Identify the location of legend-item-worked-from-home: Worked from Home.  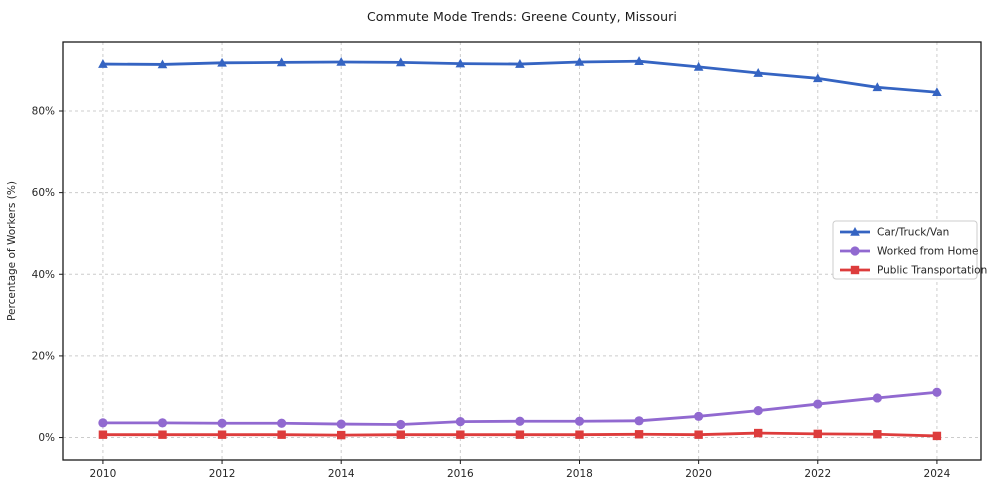
(909, 252).